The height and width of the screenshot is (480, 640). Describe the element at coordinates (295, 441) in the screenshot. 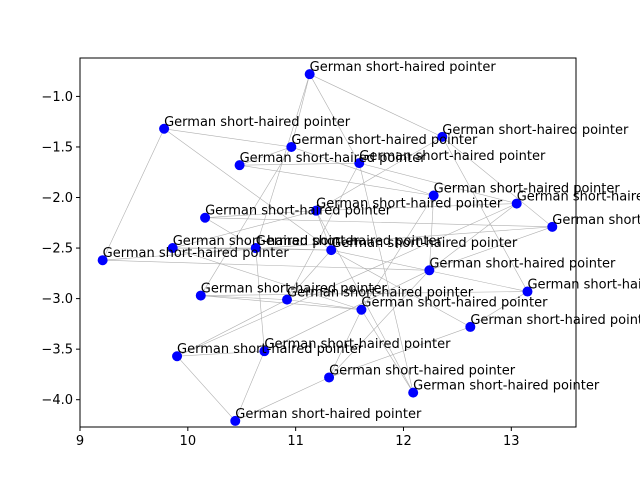

I see `x-tick-label: 11` at that location.